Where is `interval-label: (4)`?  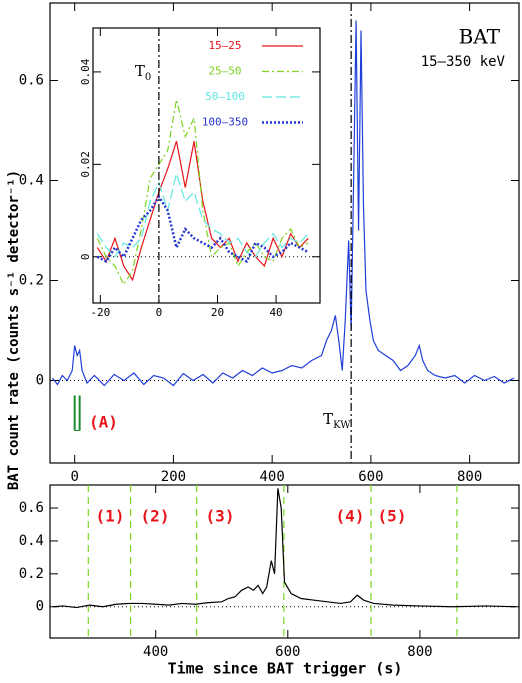 interval-label: (4) is located at coordinates (350, 516).